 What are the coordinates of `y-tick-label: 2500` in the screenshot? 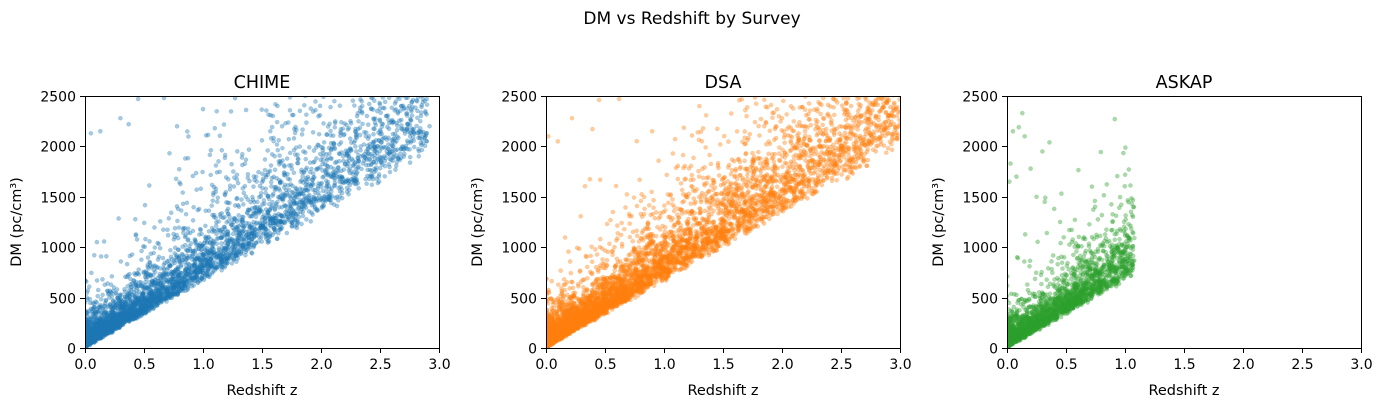 It's located at (58, 98).